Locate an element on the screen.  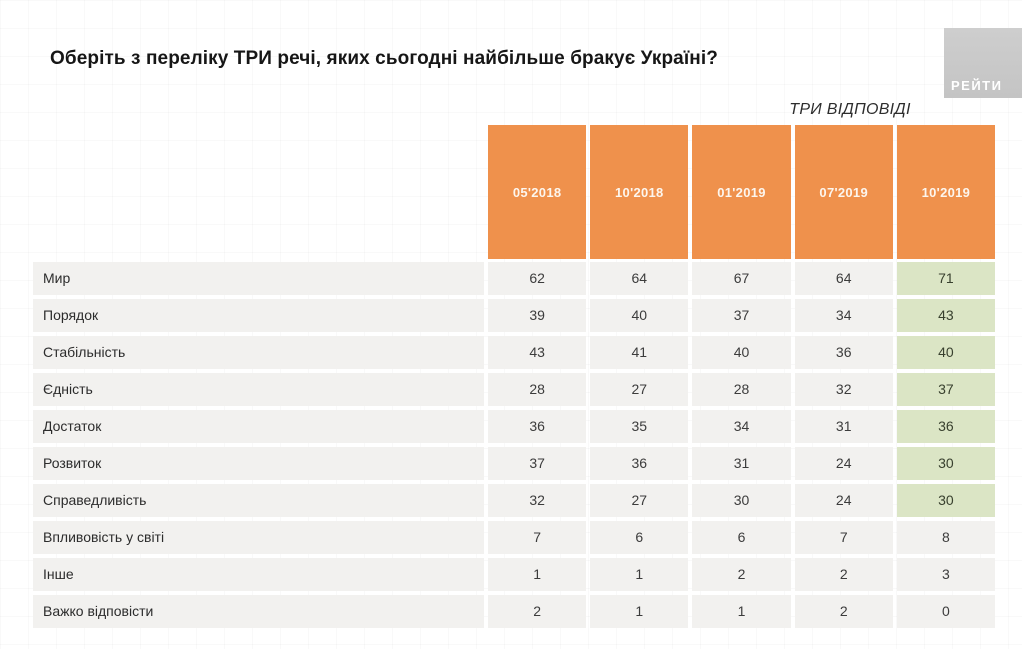
value-cell: 67 is located at coordinates (741, 278).